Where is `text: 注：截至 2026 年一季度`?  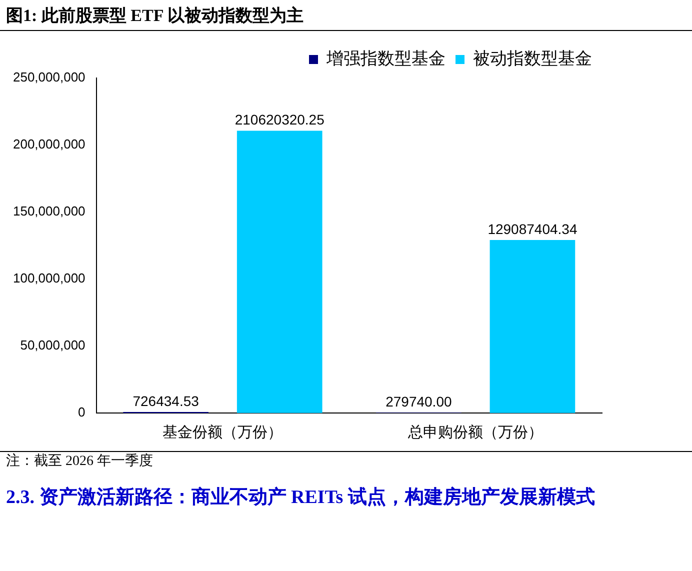
text: 注：截至 2026 年一季度 is located at coordinates (80, 461).